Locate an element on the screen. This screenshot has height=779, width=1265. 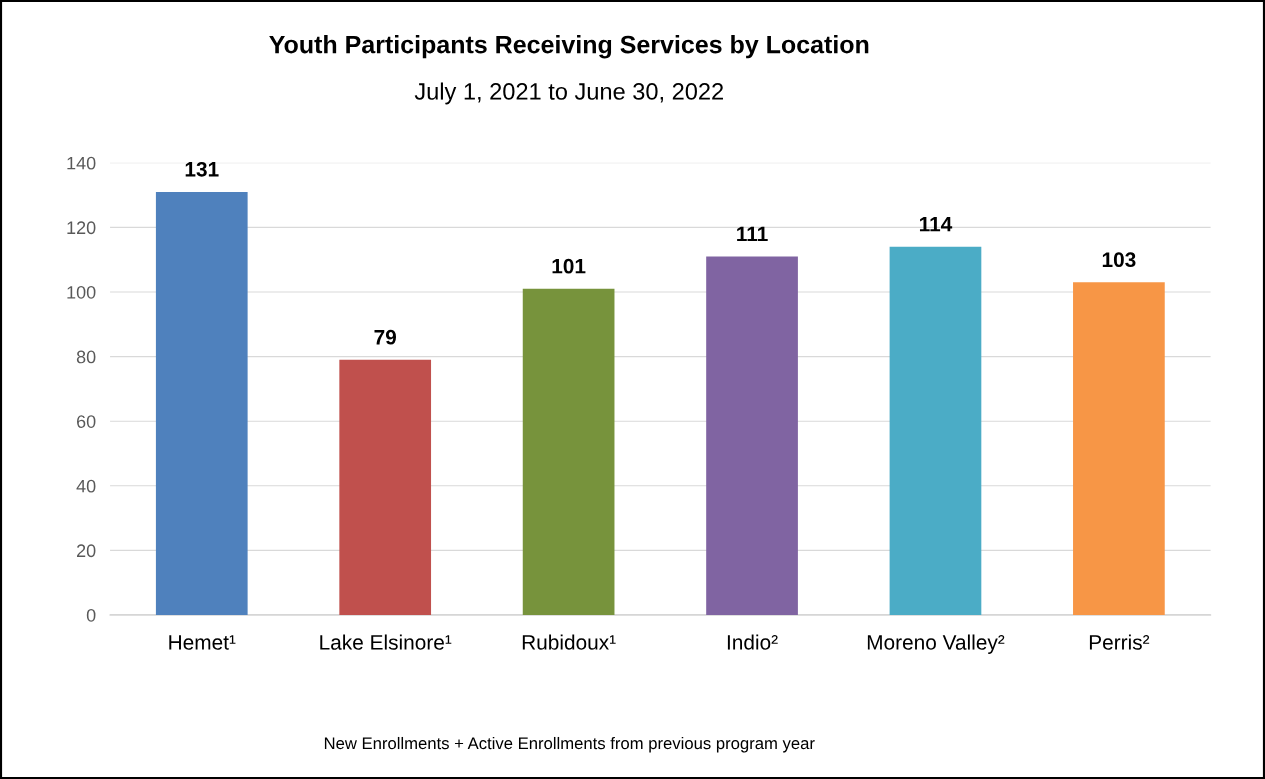
data-label: 103 is located at coordinates (1119, 260).